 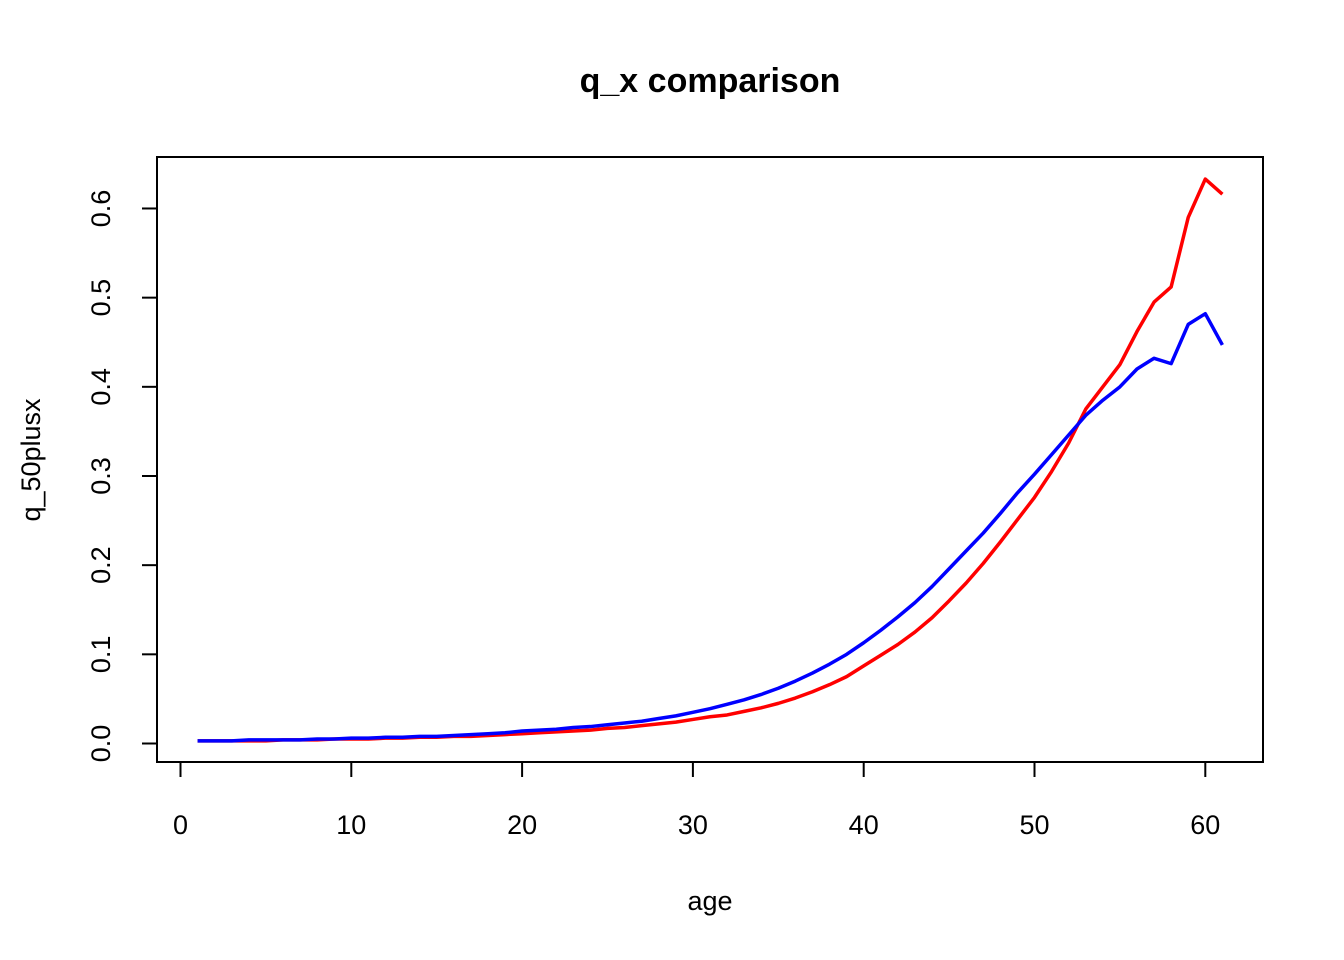 I want to click on x-tick-label: 60, so click(x=1205, y=825).